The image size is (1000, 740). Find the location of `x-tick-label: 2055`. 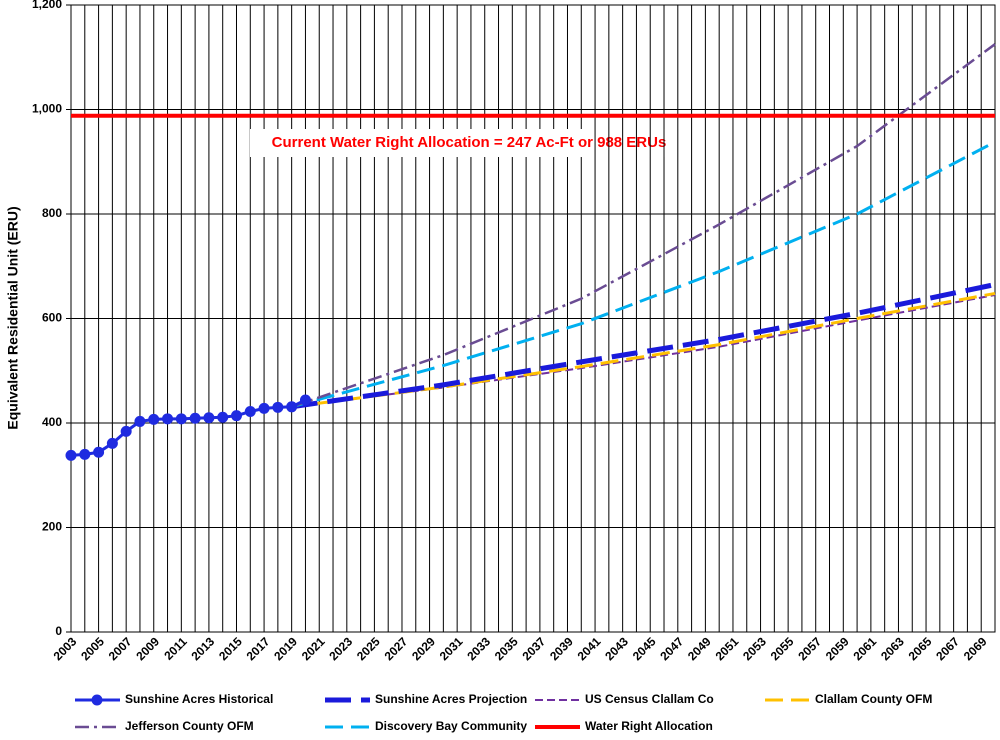

x-tick-label: 2055 is located at coordinates (782, 648).